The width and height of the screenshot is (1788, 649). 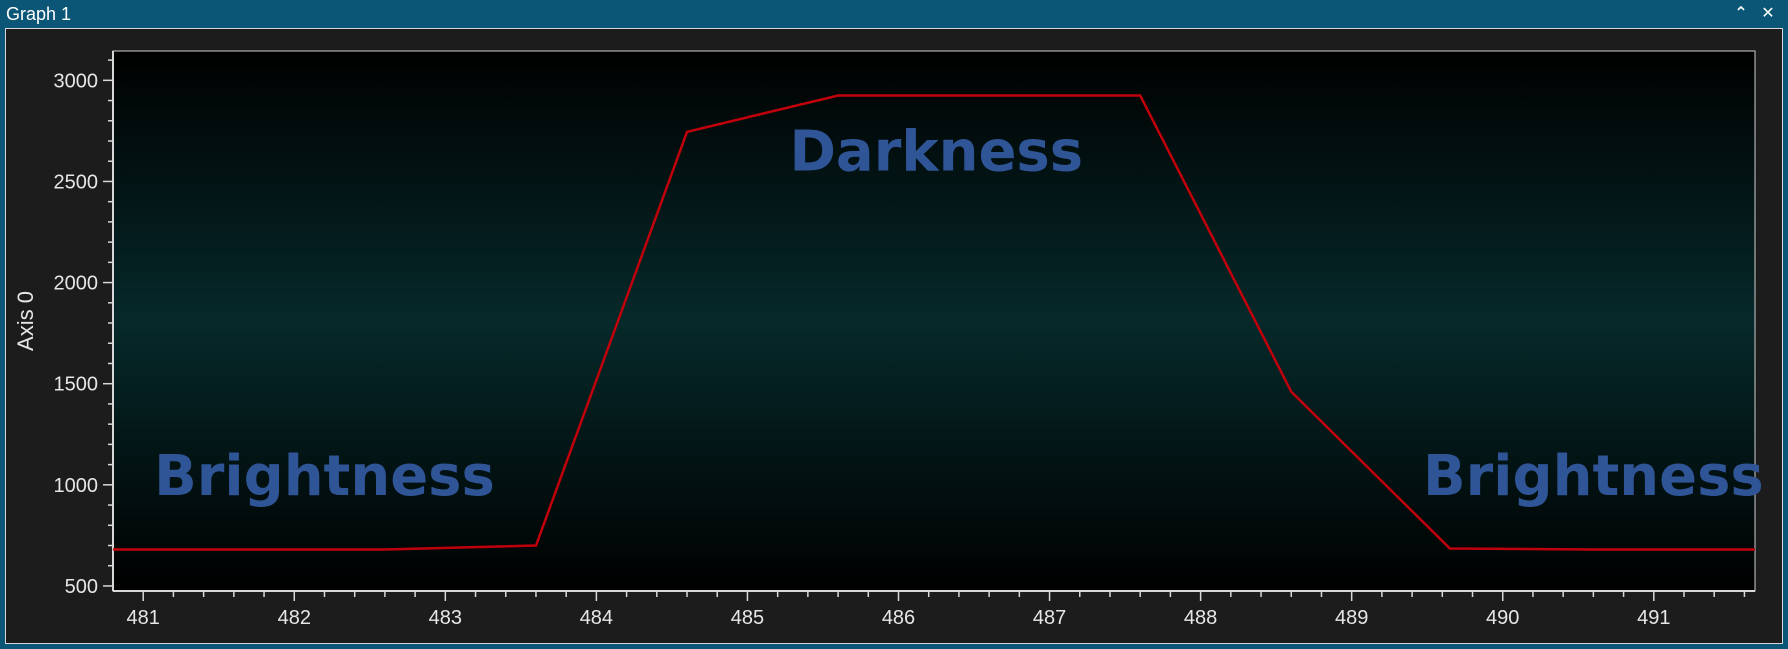 I want to click on x-tick-label: 487, so click(x=1049, y=618).